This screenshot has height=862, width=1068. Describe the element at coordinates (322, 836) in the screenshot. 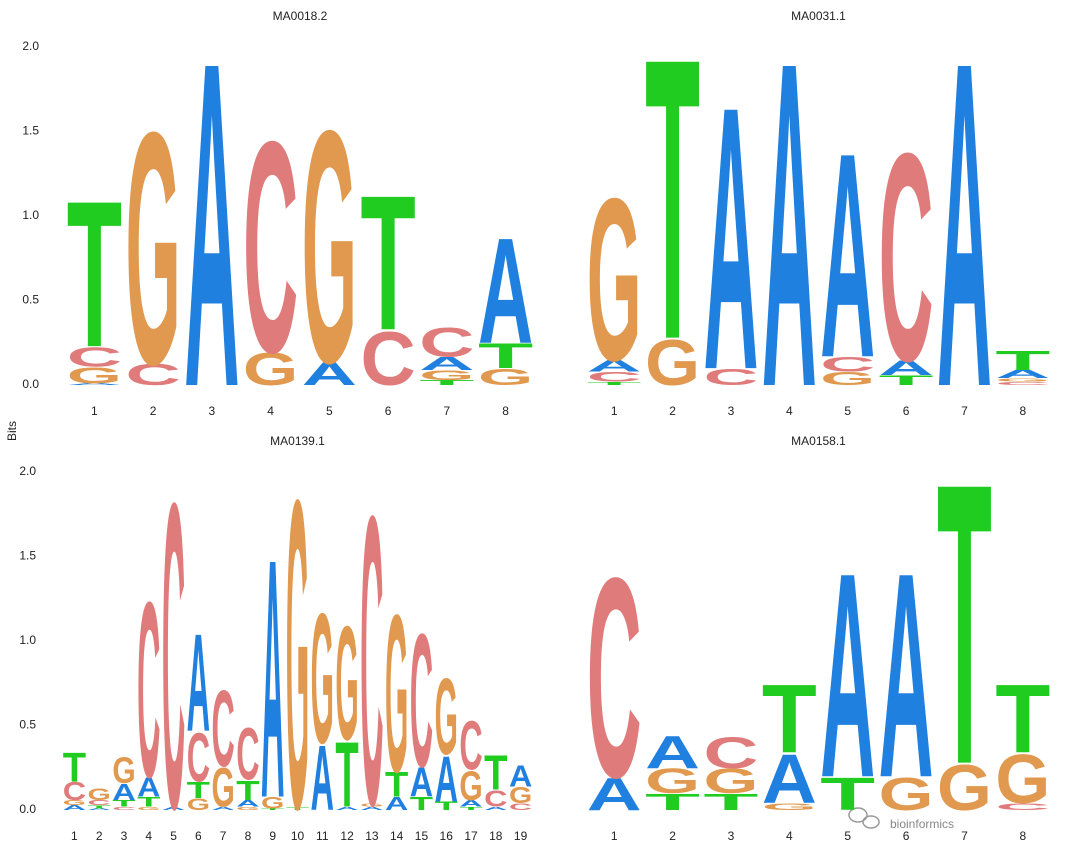

I see `x-tick-label: 11` at that location.